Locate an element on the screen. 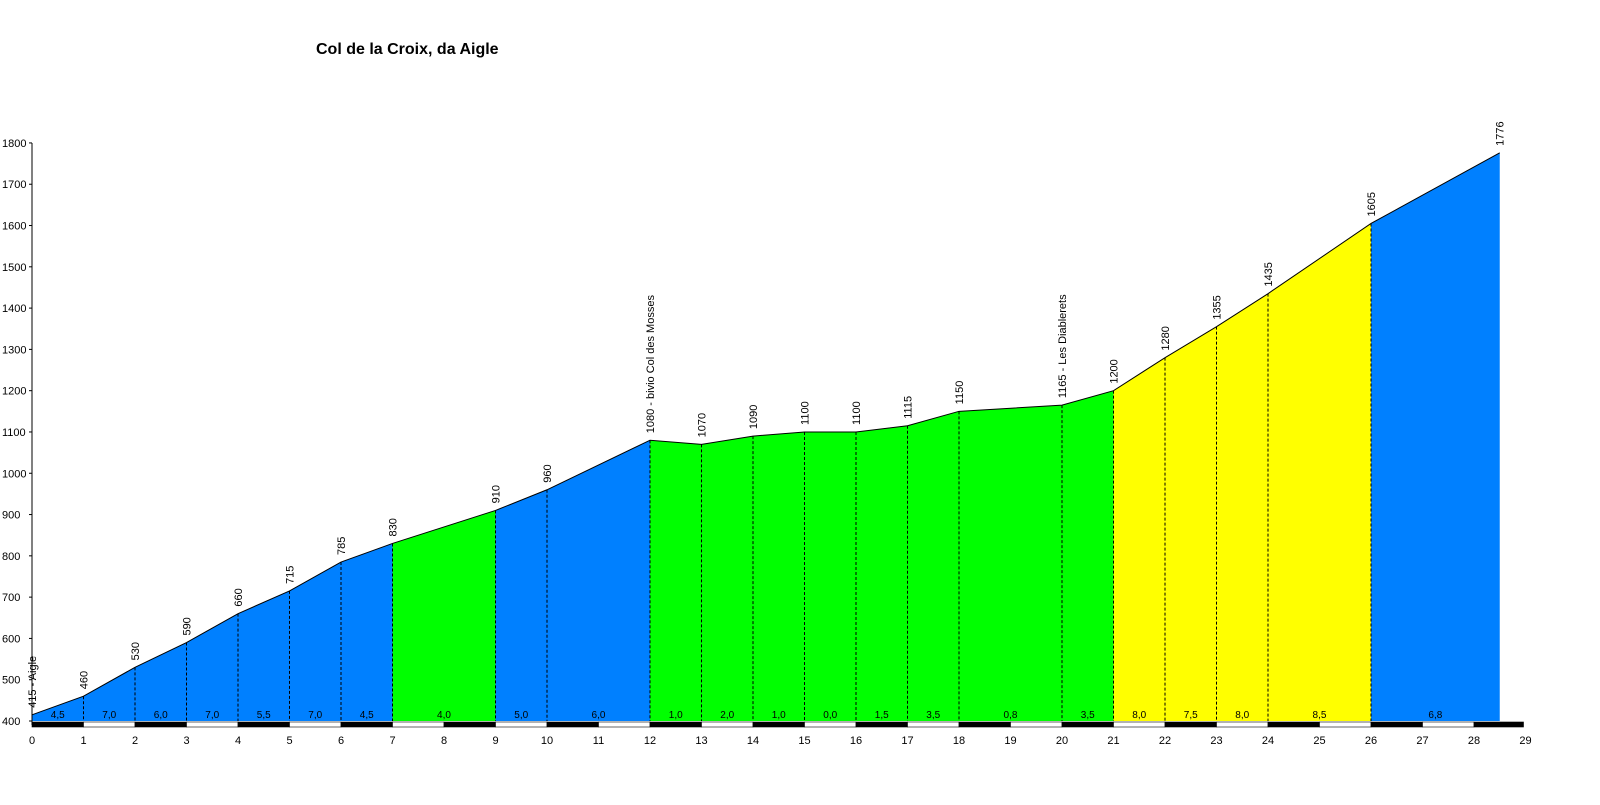 The width and height of the screenshot is (1600, 805). x-tick-label: 5 is located at coordinates (289, 741).